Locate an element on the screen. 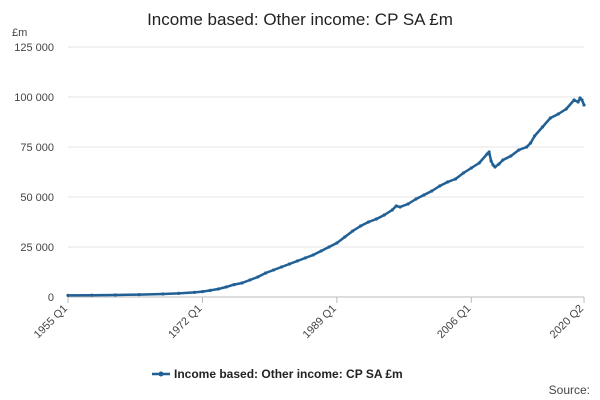 The image size is (600, 400). y-tick-label: 50 000 is located at coordinates (37, 198).